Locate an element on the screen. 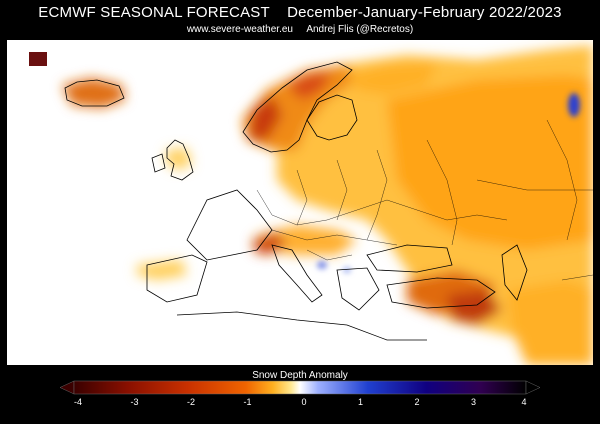  colorbar-tick: 3 is located at coordinates (473, 402).